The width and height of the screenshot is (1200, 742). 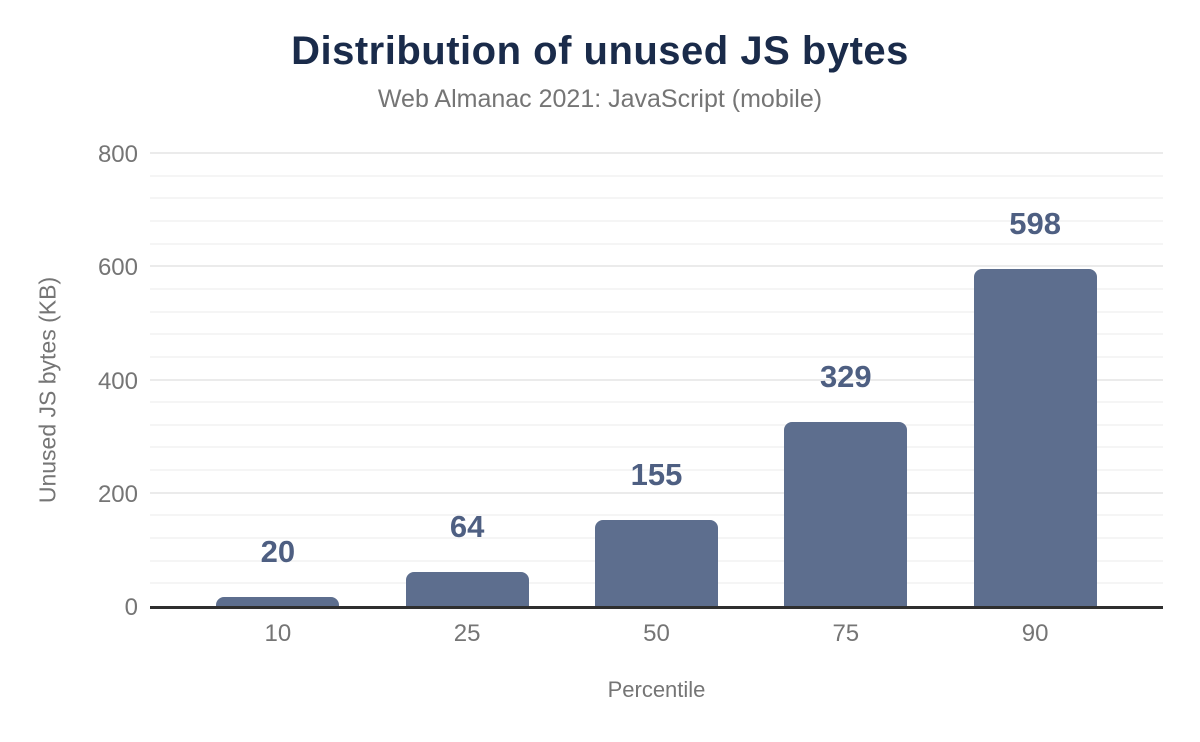 I want to click on x-tick-label: 25, so click(x=467, y=633).